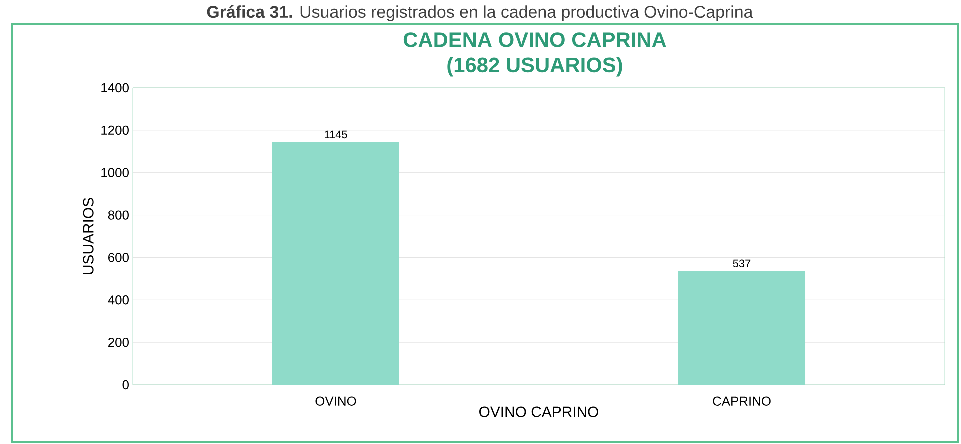 The height and width of the screenshot is (444, 961). What do you see at coordinates (118, 300) in the screenshot?
I see `y-tick-label: 400` at bounding box center [118, 300].